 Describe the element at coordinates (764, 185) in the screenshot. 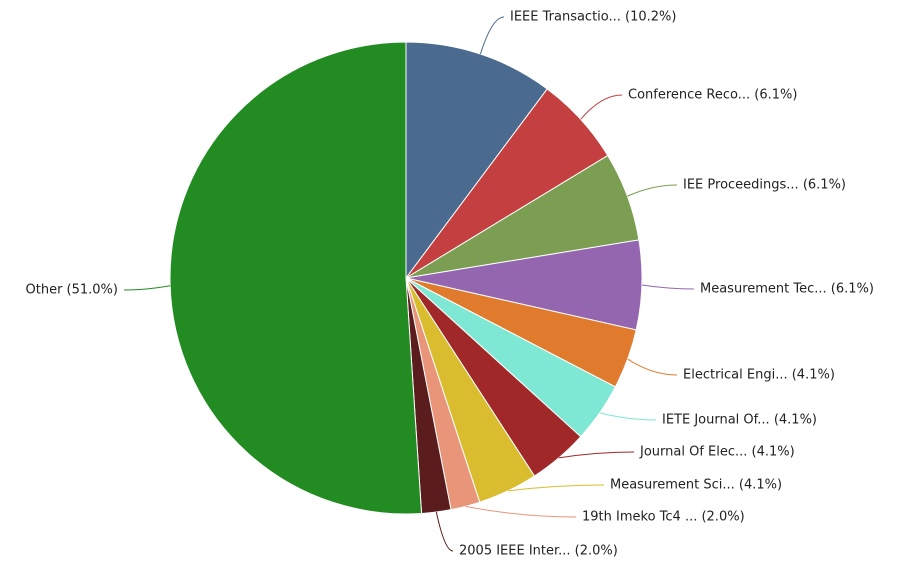

I see `slice-label: IEE Proceedings... (6.1%)` at that location.